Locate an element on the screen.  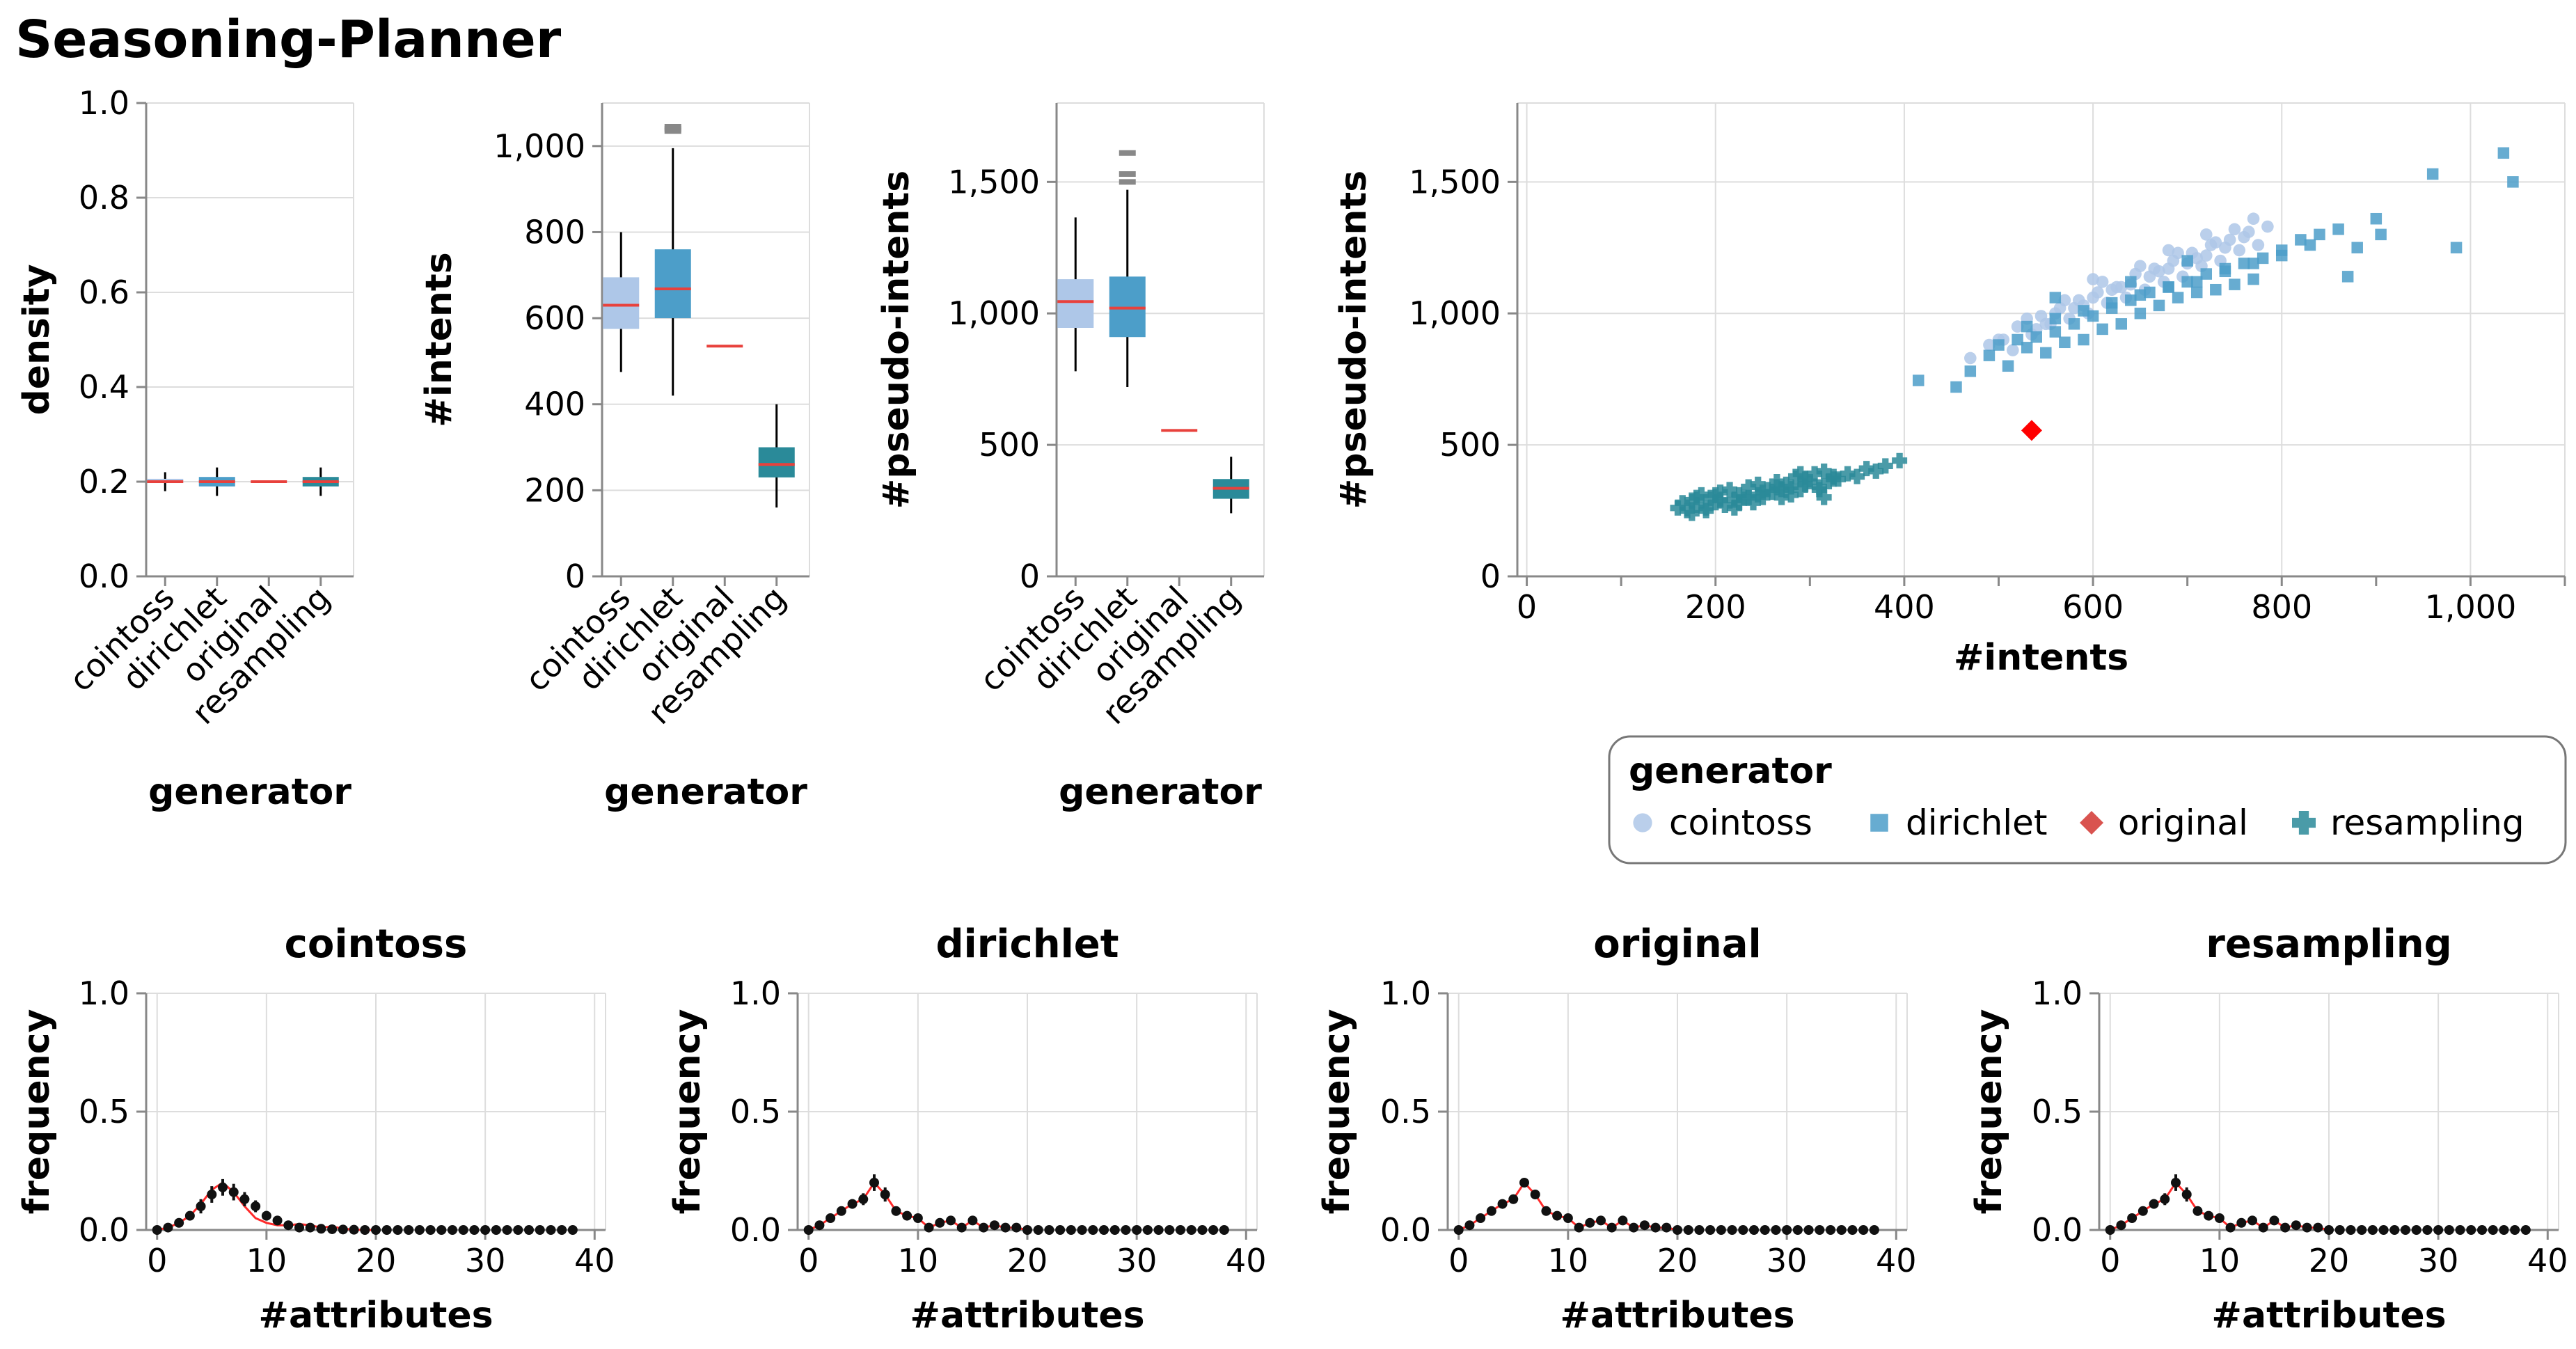
box-dirichlet is located at coordinates (216, 481).